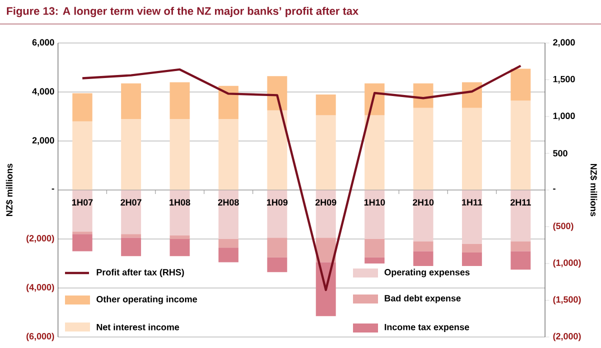 The width and height of the screenshot is (601, 348). Describe the element at coordinates (138, 327) in the screenshot. I see `legend-label: Net interest income` at that location.